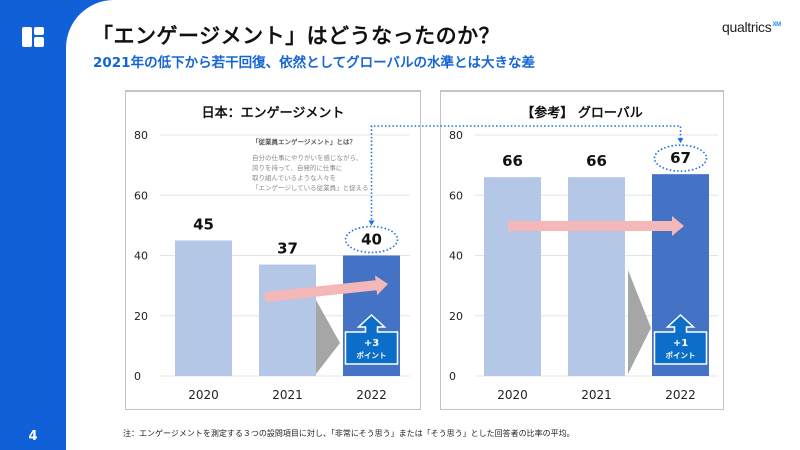  Describe the element at coordinates (287, 249) in the screenshot. I see `data-label: 37` at that location.